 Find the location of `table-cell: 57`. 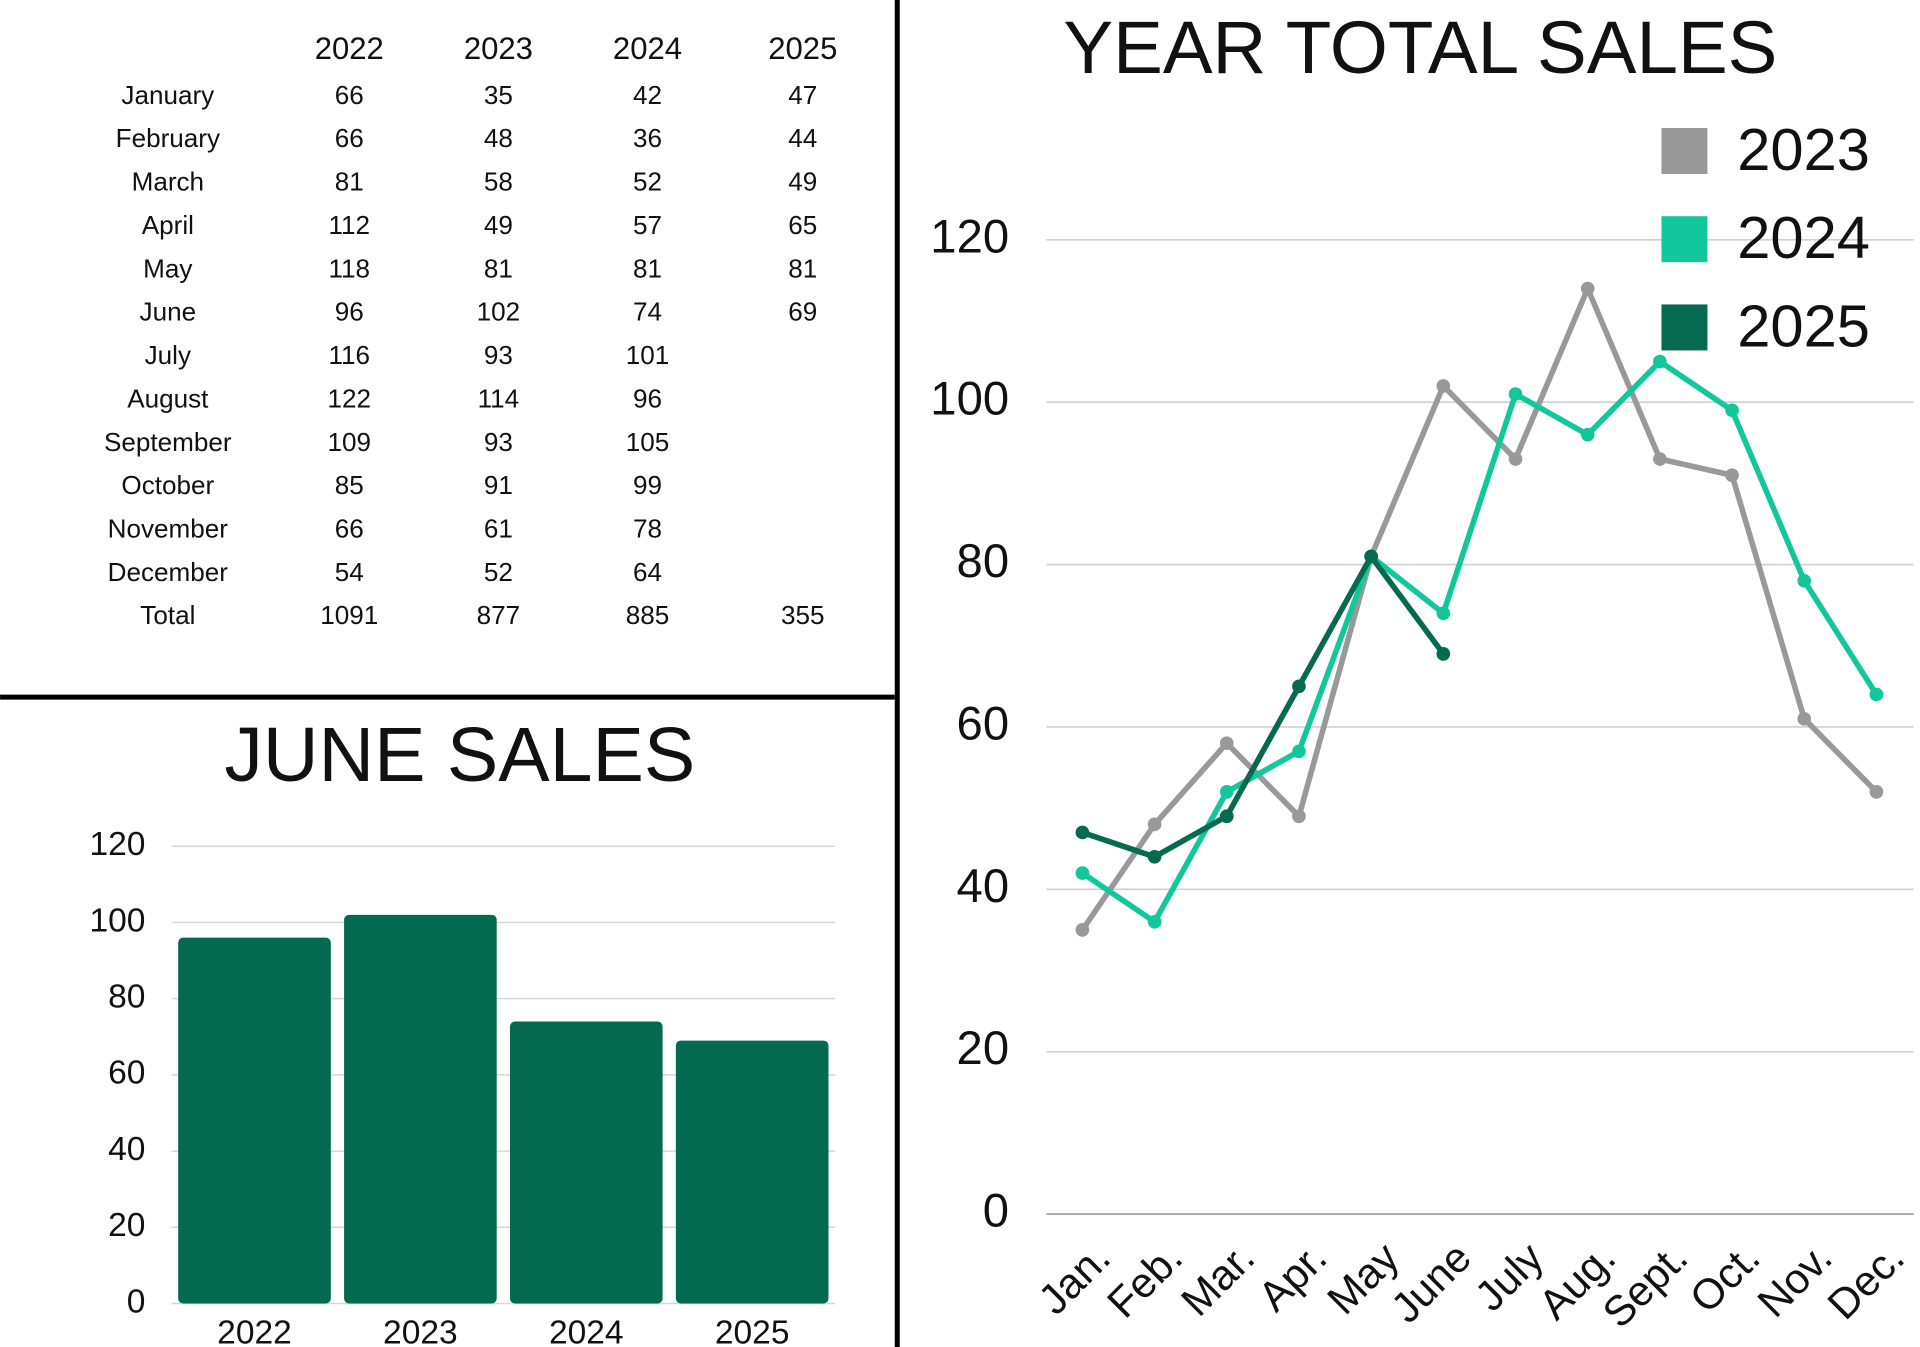

table-cell: 57 is located at coordinates (647, 225).